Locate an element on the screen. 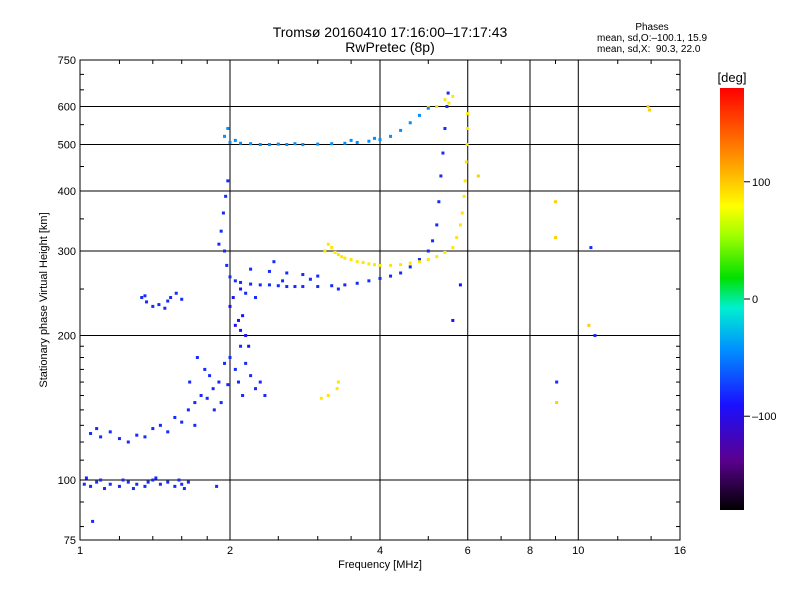  x-tick-label: 8 is located at coordinates (530, 551).